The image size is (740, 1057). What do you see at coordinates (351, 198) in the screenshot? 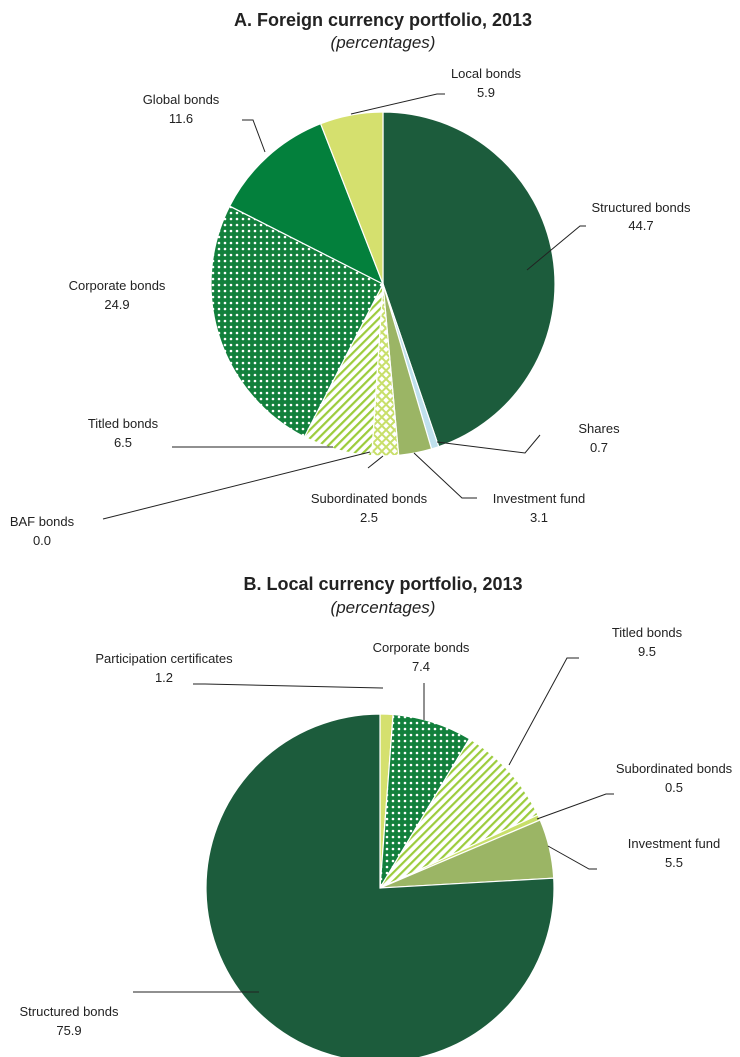
I see `chart-a-slice-local-bonds` at bounding box center [351, 198].